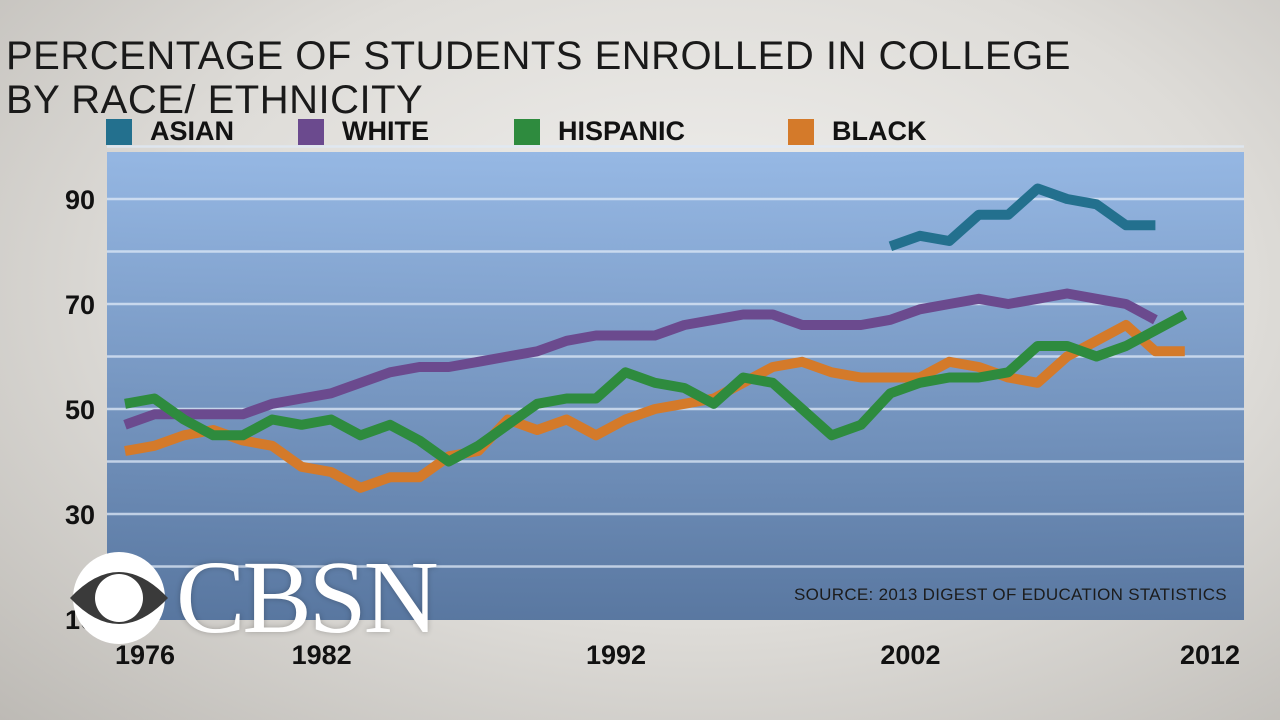 This screenshot has width=1280, height=720. Describe the element at coordinates (80, 200) in the screenshot. I see `y-tick-label: 90` at that location.